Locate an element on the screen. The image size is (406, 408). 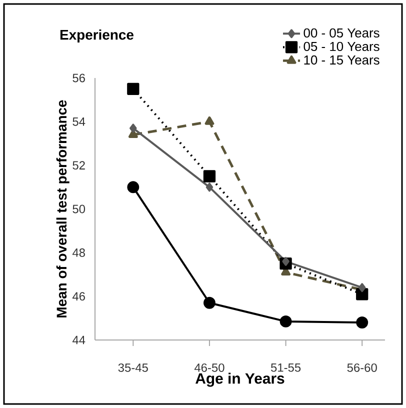
legend-title: Experience is located at coordinates (97, 35).